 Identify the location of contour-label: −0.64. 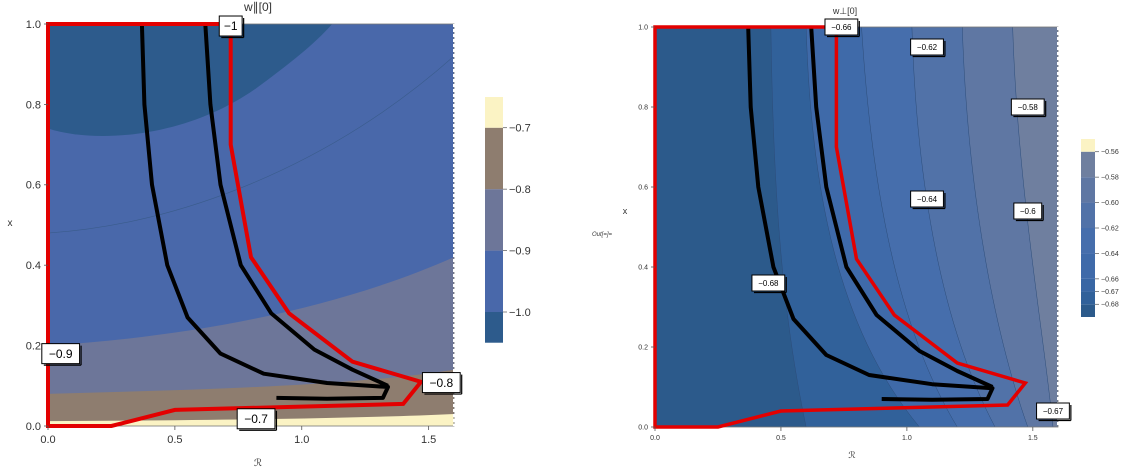
(927, 199).